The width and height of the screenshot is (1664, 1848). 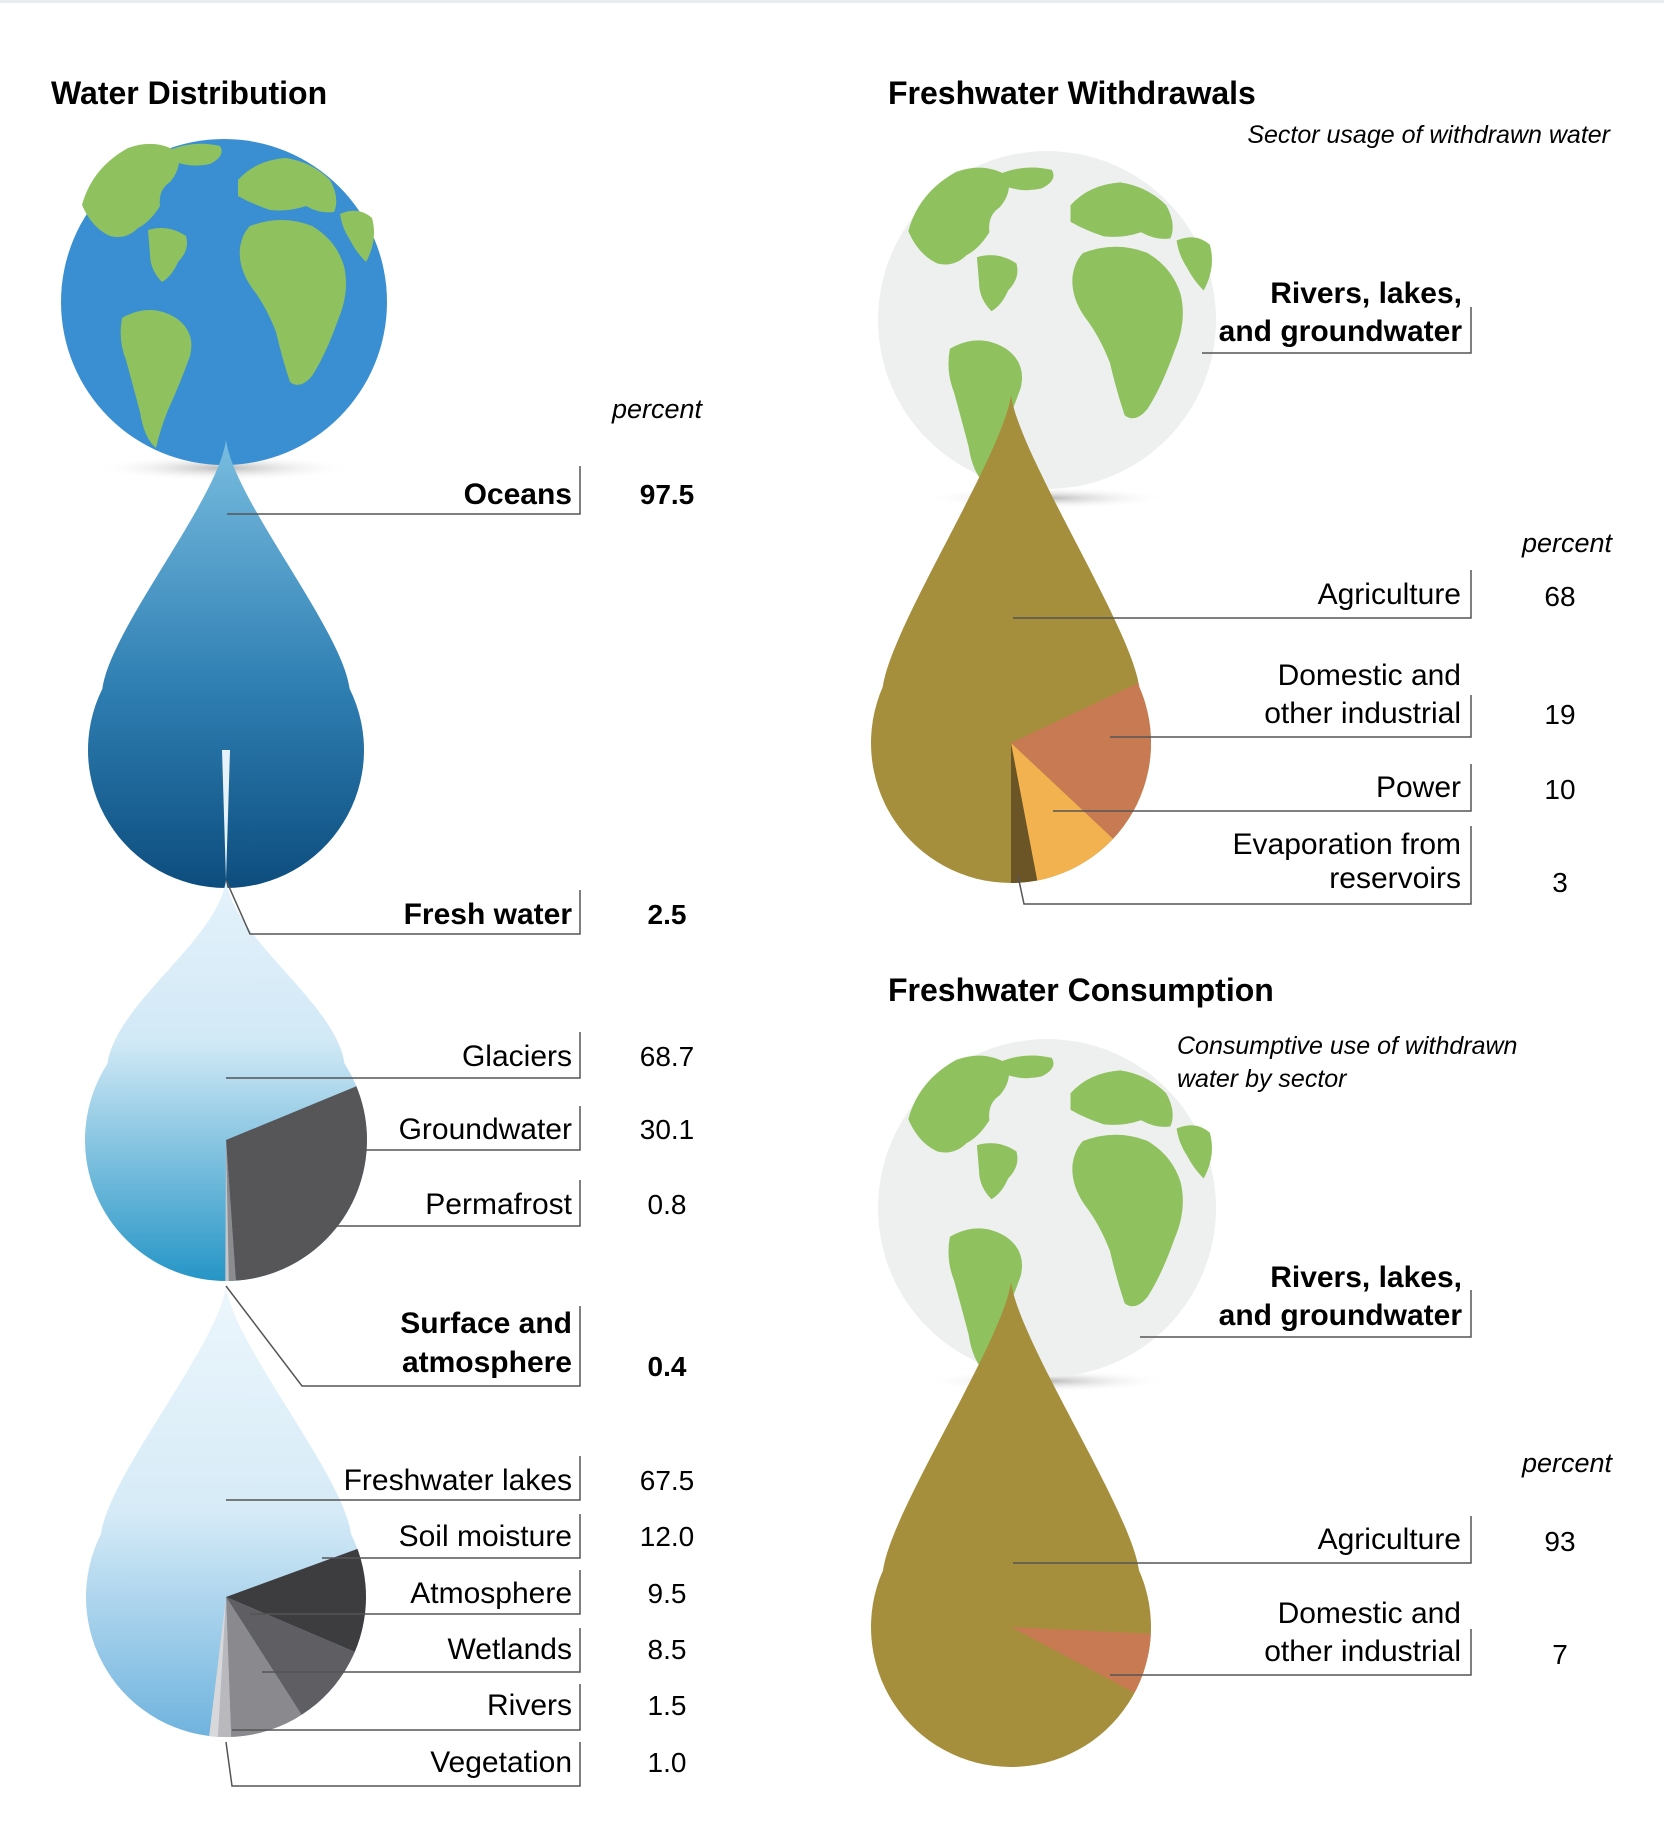 I want to click on distribution-title: Water Distribution, so click(x=189, y=93).